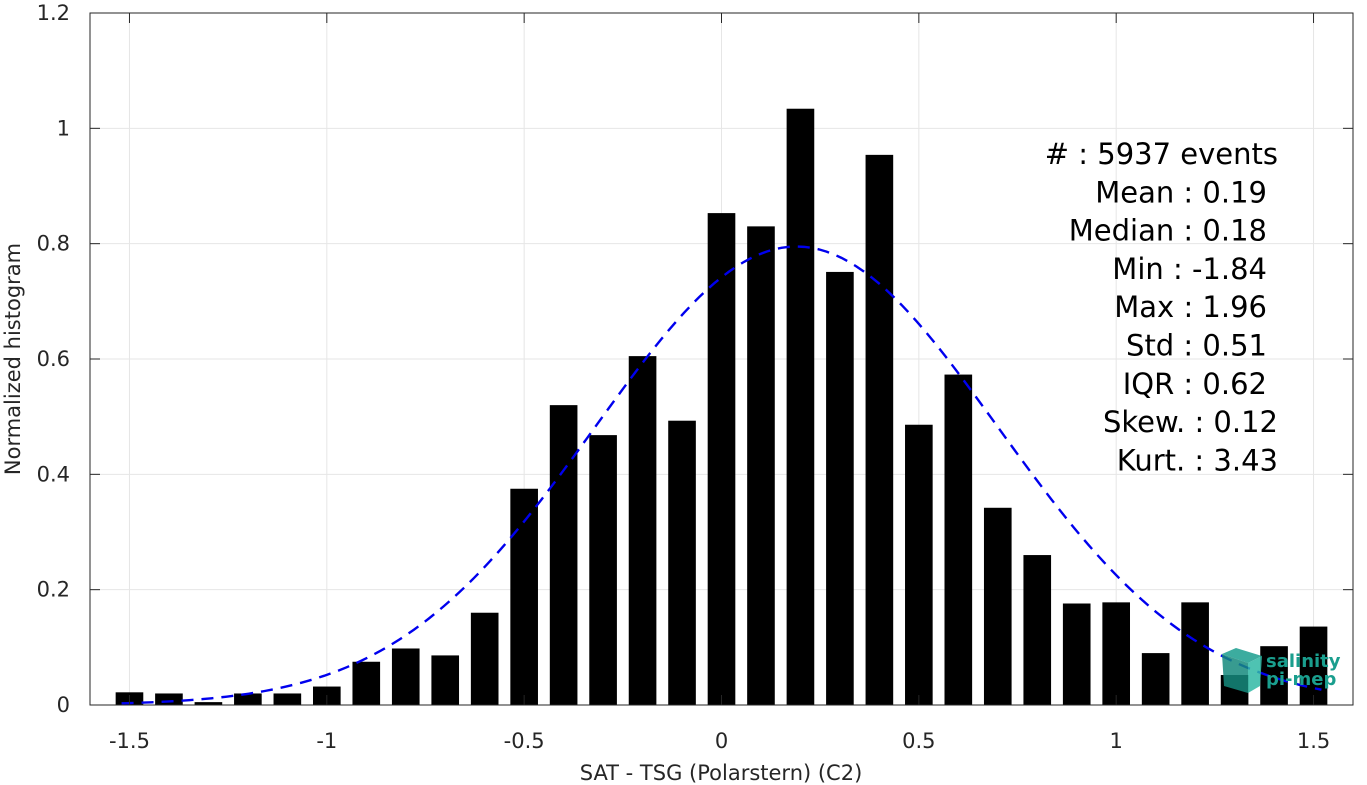  Describe the element at coordinates (53, 590) in the screenshot. I see `y-tick-label: 0.2` at that location.